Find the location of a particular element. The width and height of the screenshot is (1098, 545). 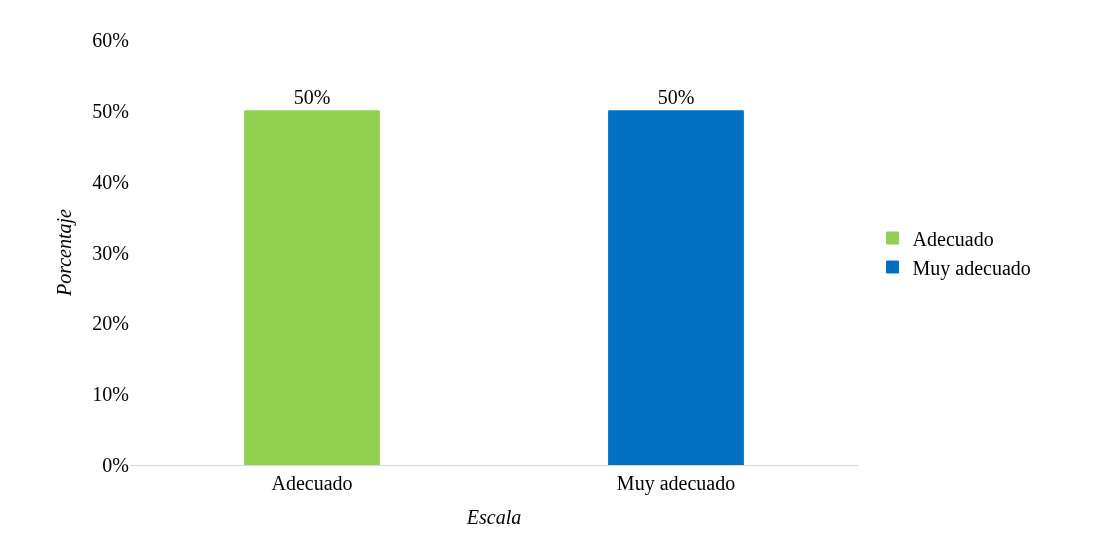

y-axis-title: Porcentaje is located at coordinates (64, 253).